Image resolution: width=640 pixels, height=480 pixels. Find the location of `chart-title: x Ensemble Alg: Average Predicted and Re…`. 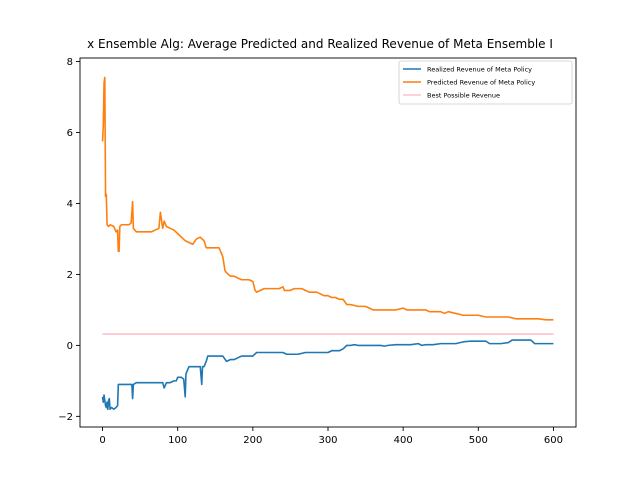

chart-title: x Ensemble Alg: Average Predicted and Re… is located at coordinates (320, 44).